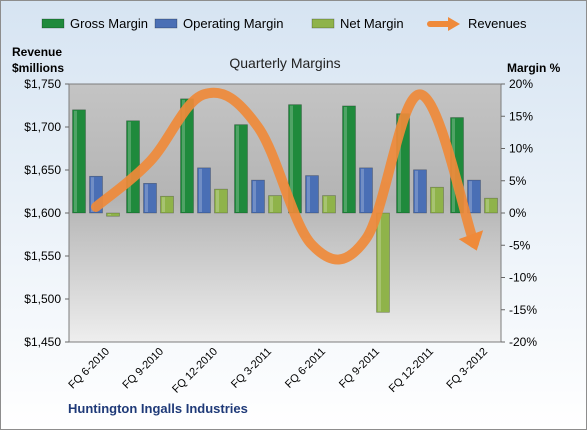 This screenshot has width=587, height=430. What do you see at coordinates (523, 278) in the screenshot?
I see `right-tick-label: -10%` at bounding box center [523, 278].